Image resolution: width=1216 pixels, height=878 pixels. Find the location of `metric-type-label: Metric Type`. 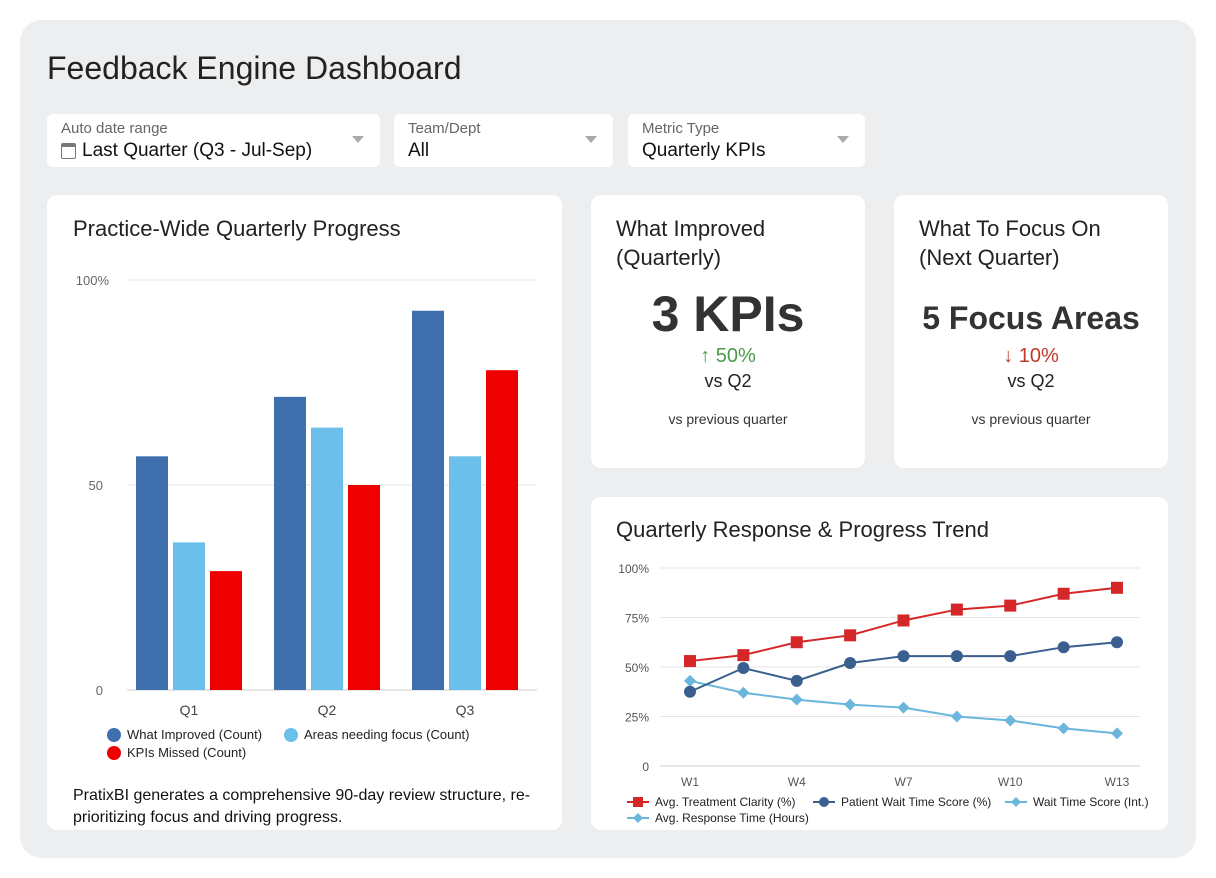

metric-type-label: Metric Type is located at coordinates (681, 128).